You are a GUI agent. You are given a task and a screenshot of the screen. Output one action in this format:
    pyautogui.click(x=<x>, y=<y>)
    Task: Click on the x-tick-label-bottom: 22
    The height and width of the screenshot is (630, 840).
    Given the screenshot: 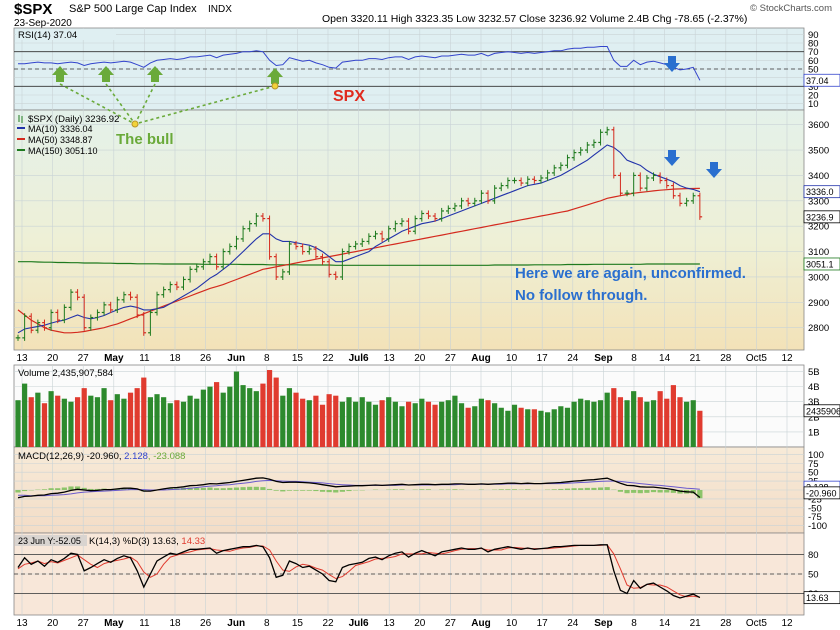 What is the action you would take?
    pyautogui.click(x=328, y=623)
    